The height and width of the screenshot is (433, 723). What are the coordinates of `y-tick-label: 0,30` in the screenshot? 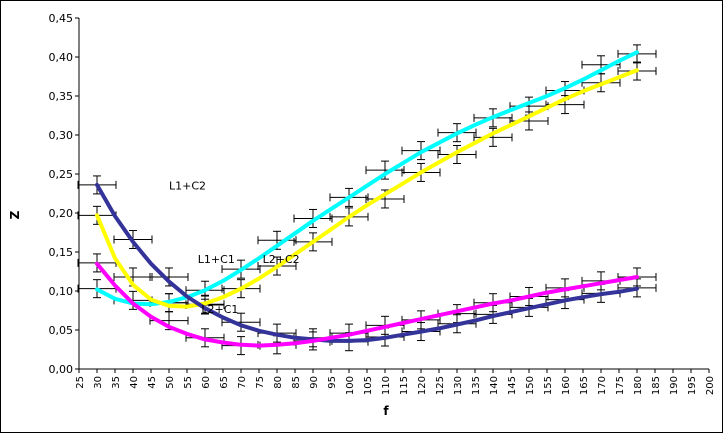 It's located at (61, 135).